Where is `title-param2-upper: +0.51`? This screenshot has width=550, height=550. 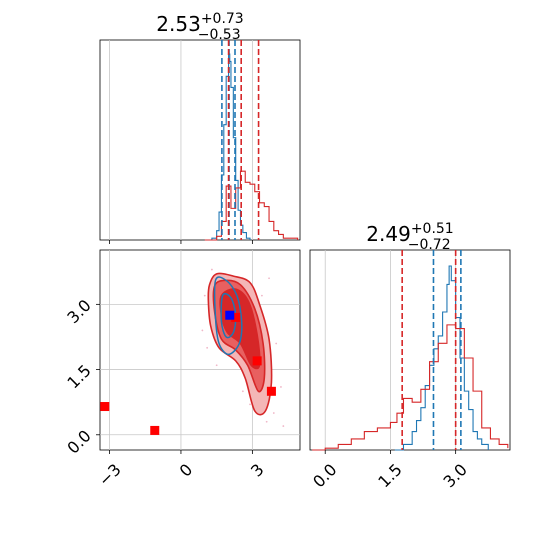
title-param2-upper: +0.51 is located at coordinates (432, 229).